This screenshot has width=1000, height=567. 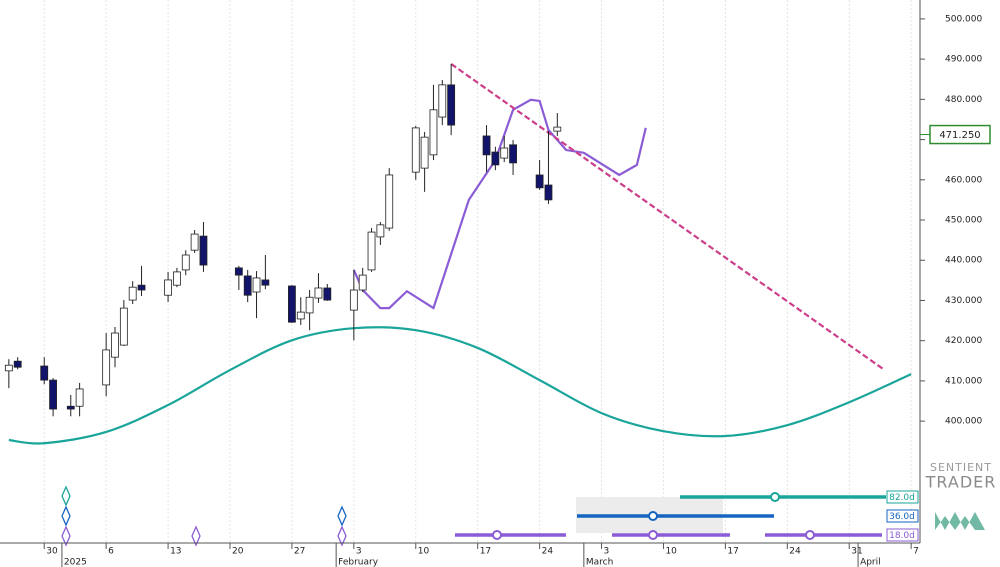 I want to click on x-tick-label: 20, so click(x=238, y=552).